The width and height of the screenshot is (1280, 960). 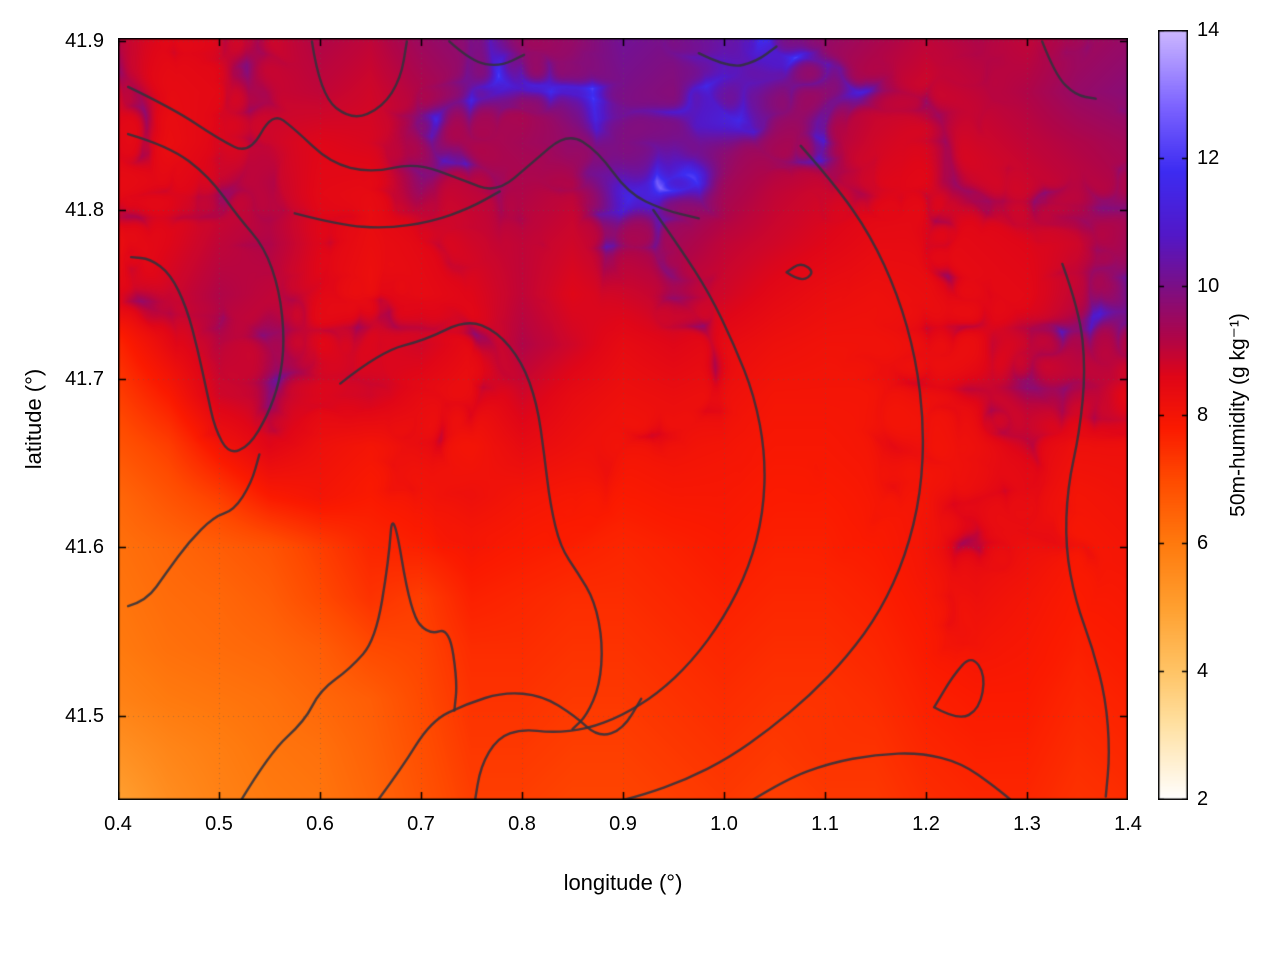 I want to click on x-tick-label: 0.8, so click(x=522, y=824).